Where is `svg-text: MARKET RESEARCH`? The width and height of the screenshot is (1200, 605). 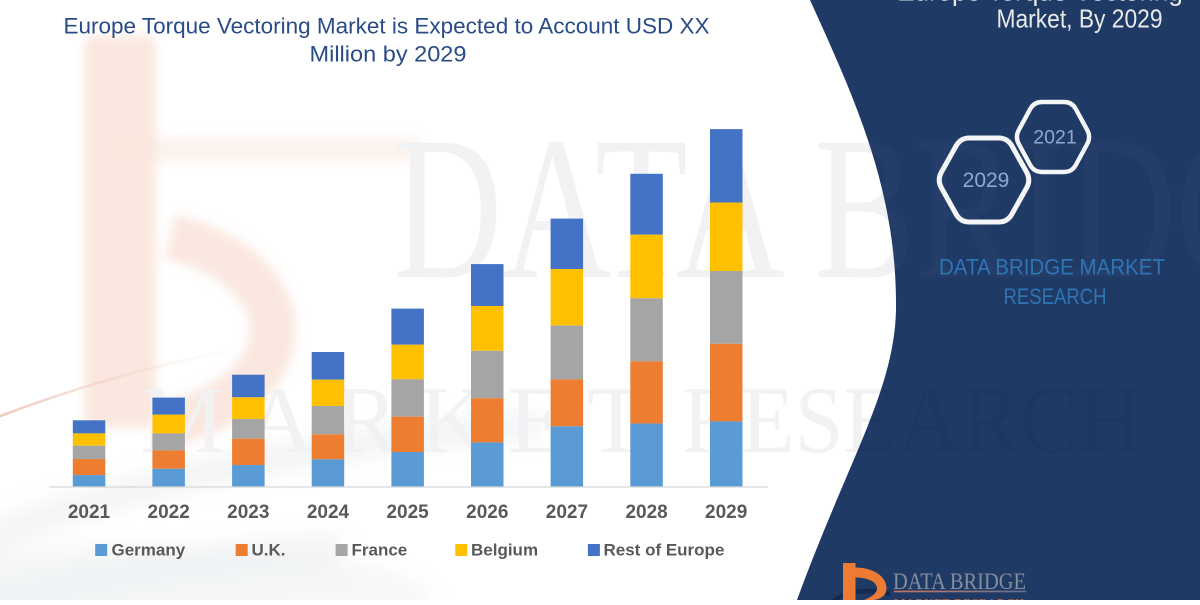 svg-text: MARKET RESEARCH is located at coordinates (959, 599).